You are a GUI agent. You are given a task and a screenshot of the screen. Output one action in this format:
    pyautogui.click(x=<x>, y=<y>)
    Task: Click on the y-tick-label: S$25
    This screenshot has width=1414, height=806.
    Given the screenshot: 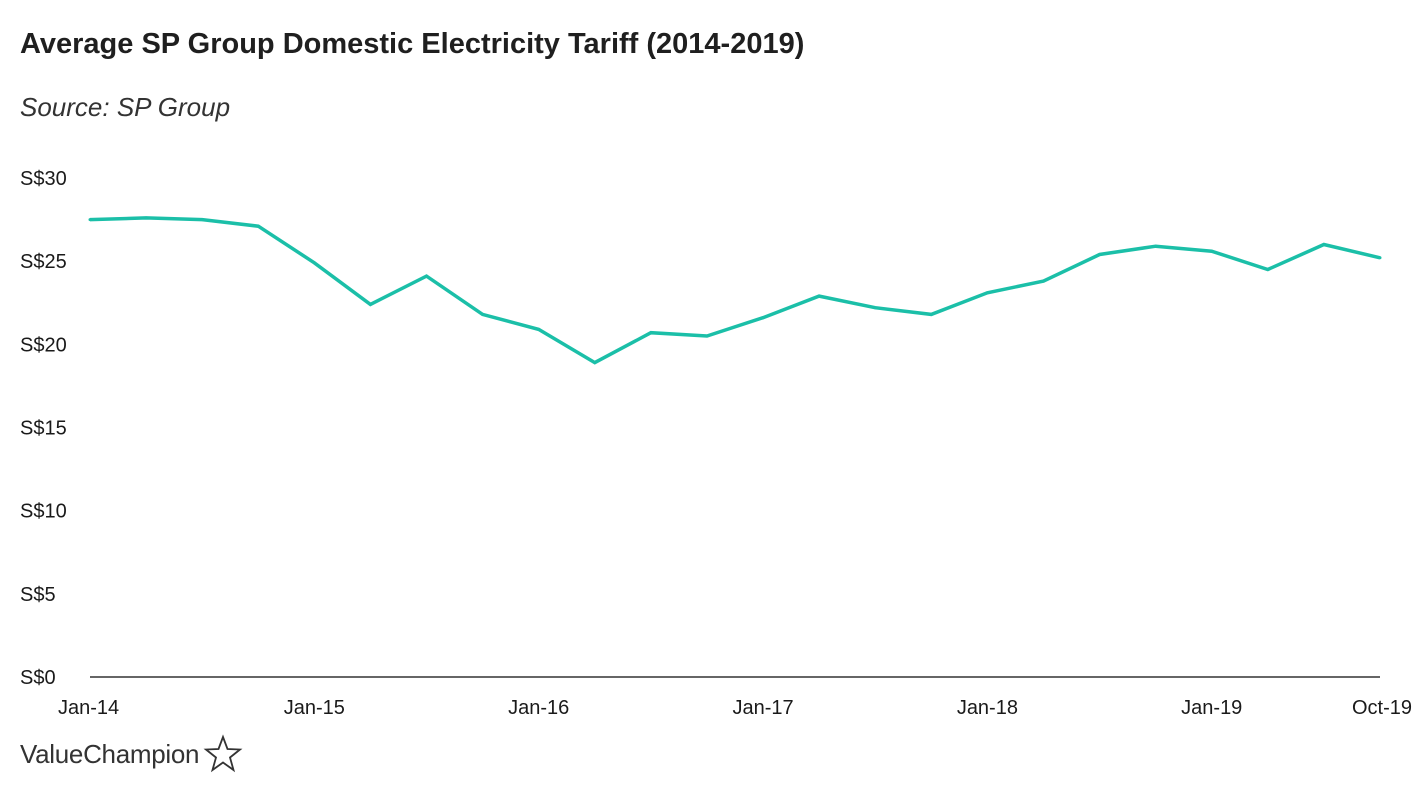 What is the action you would take?
    pyautogui.click(x=43, y=262)
    